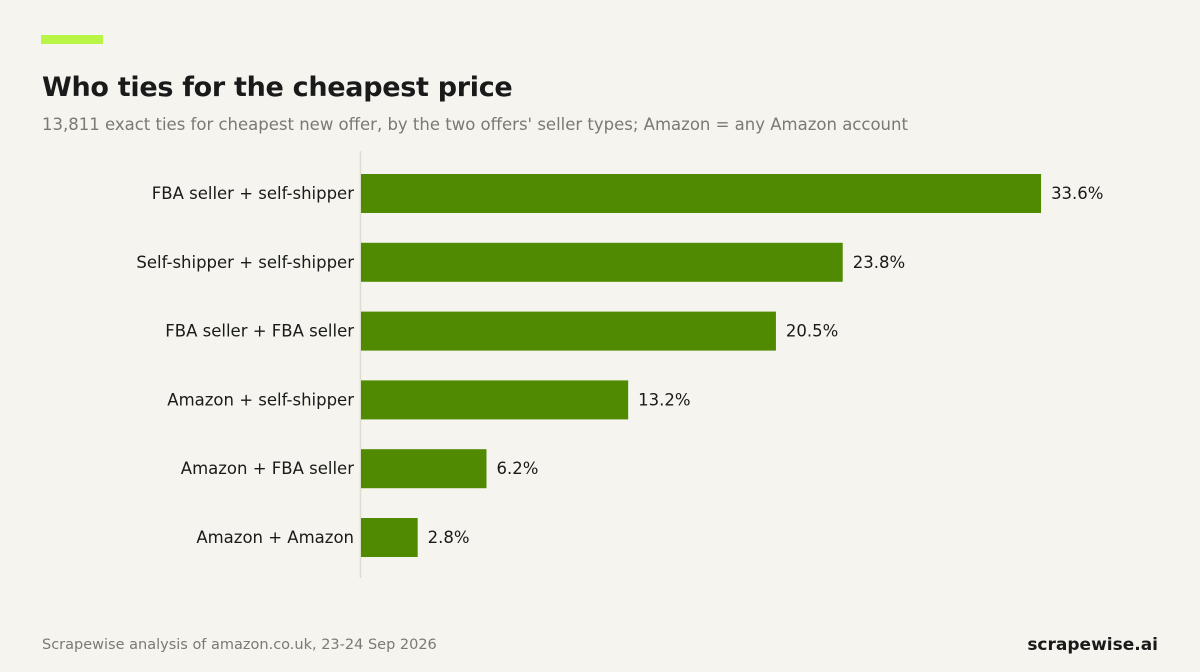  I want to click on brand-logo-text: scrapewise.ai, so click(1092, 645).